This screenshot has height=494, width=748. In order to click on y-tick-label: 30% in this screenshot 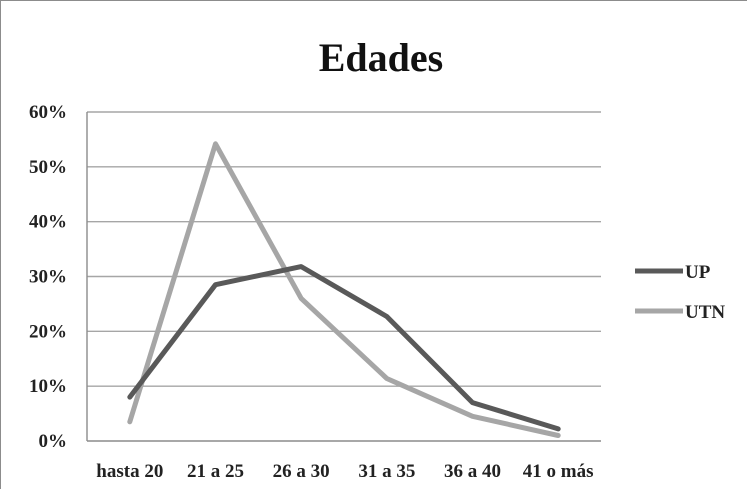, I will do `click(48, 277)`.